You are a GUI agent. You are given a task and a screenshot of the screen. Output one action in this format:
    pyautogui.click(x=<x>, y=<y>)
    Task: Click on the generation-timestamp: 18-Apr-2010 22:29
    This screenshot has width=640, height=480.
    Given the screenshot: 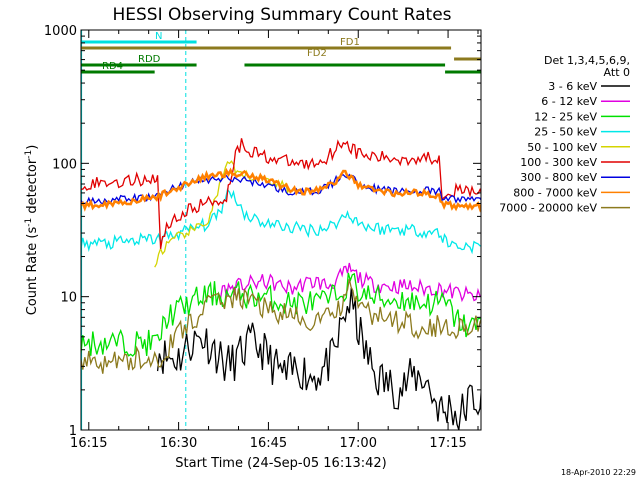 What is the action you would take?
    pyautogui.click(x=598, y=472)
    